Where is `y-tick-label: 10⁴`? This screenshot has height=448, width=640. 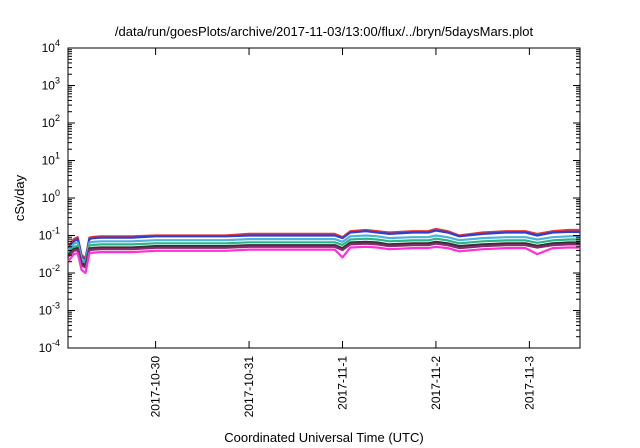
y-tick-label: 10⁴ is located at coordinates (51, 46).